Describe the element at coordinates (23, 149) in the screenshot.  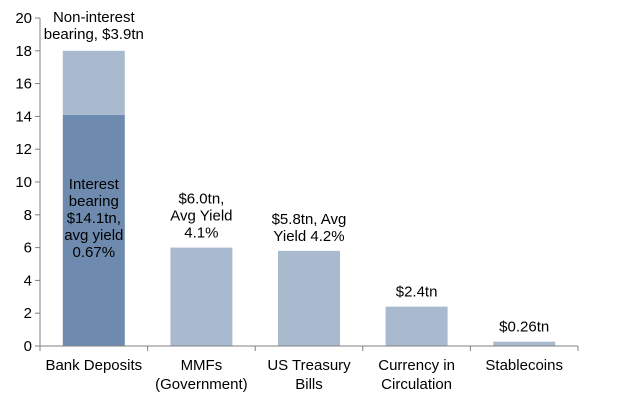
I see `y-tick-label: 12` at that location.